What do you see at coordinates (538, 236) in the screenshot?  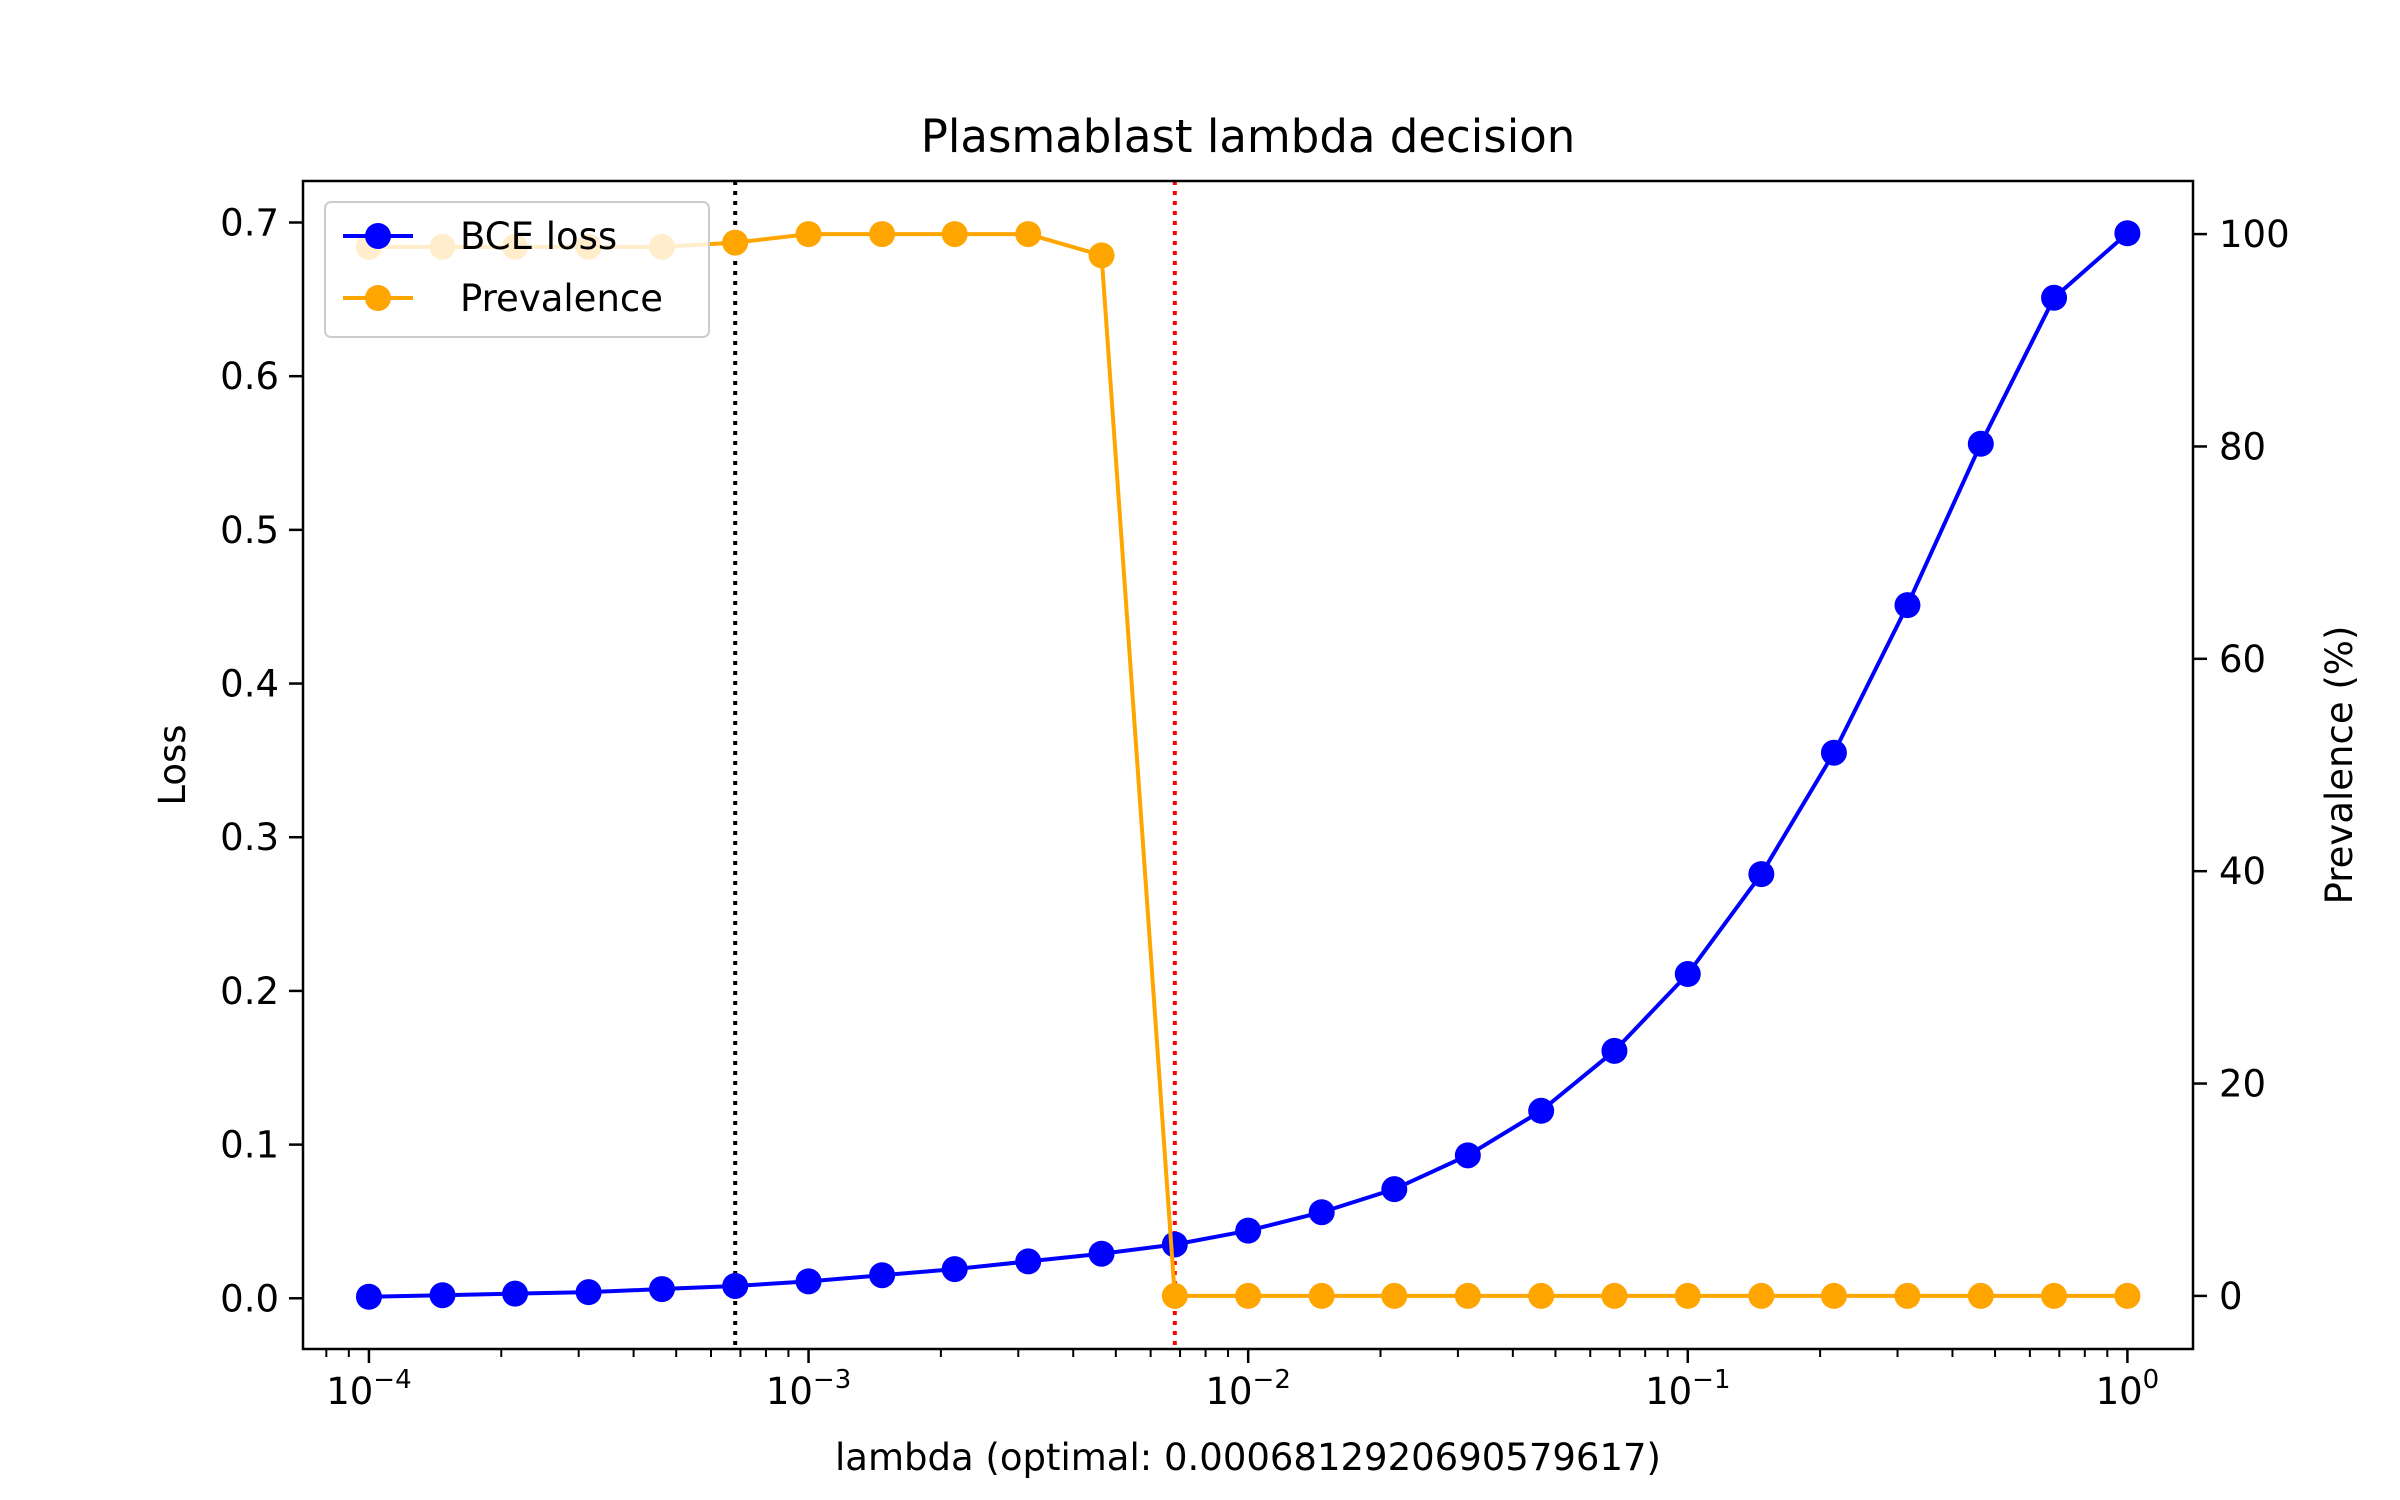 I see `legend-label-bce-loss: BCE loss` at bounding box center [538, 236].